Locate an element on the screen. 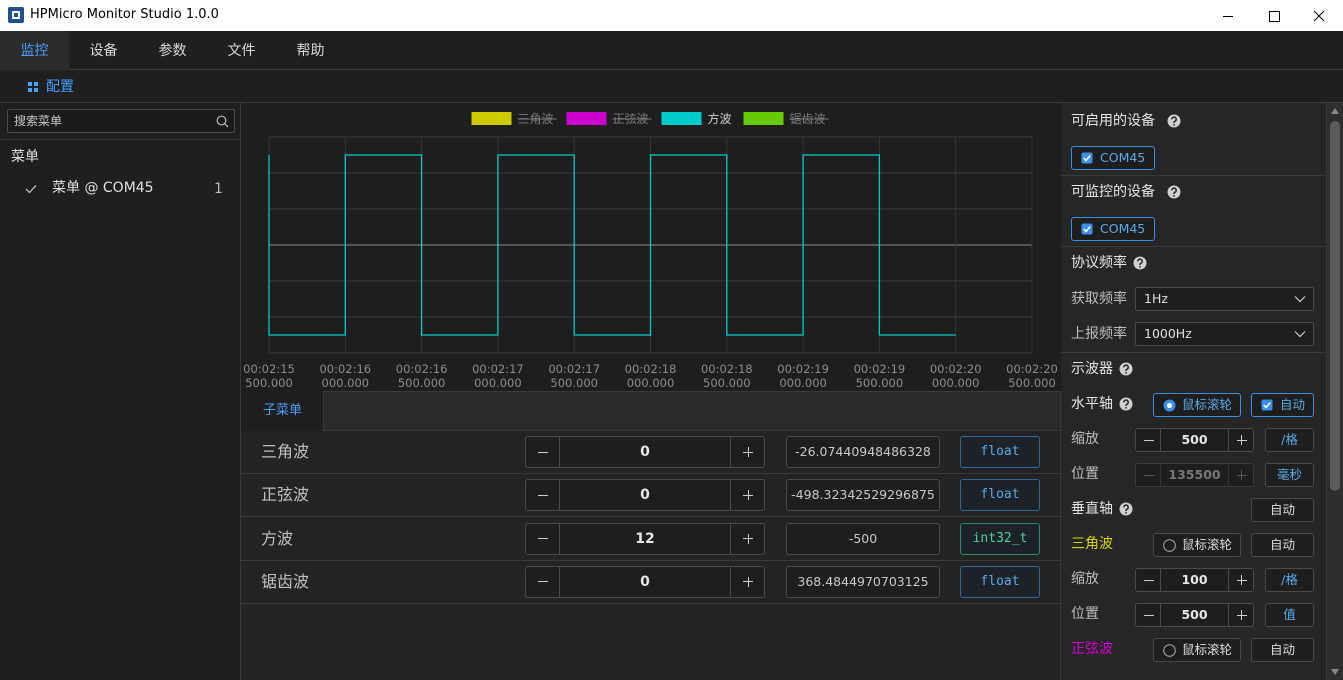 The width and height of the screenshot is (1343, 680). type-label: float is located at coordinates (1000, 581).